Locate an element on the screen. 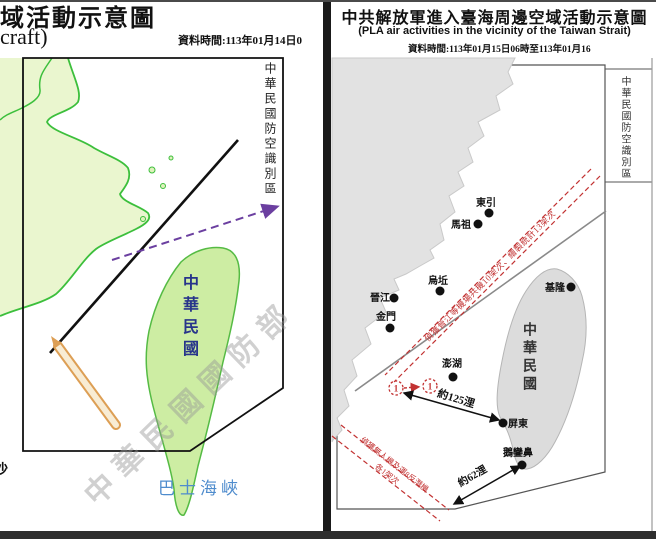 The width and height of the screenshot is (656, 539). distance-arrow-eluanbi is located at coordinates (487, 485).